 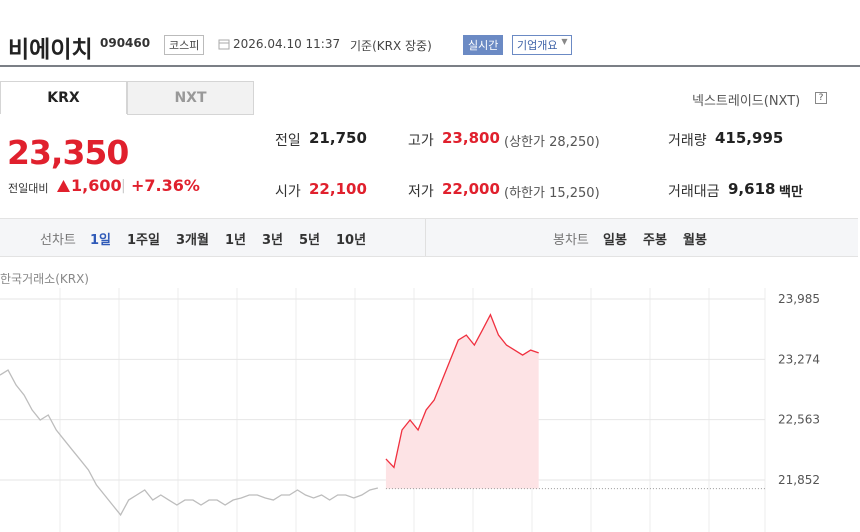 I want to click on summary-label: 고가, so click(x=421, y=141).